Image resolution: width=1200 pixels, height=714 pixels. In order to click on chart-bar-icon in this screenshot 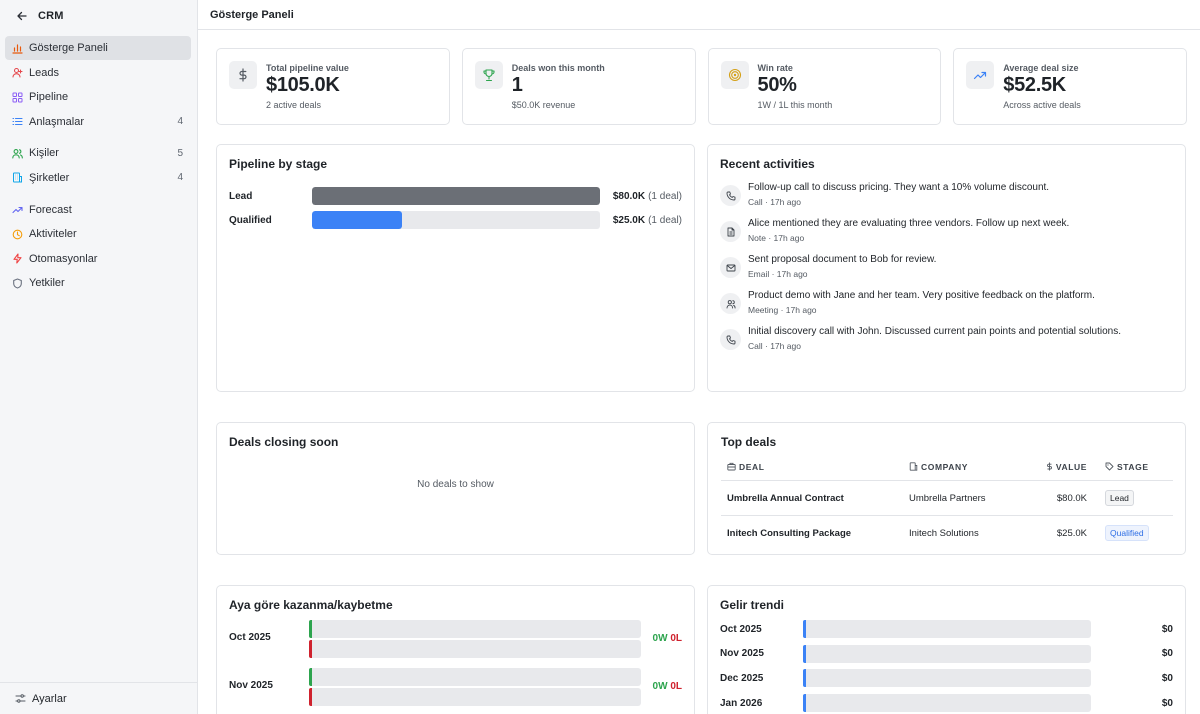, I will do `click(17, 48)`.